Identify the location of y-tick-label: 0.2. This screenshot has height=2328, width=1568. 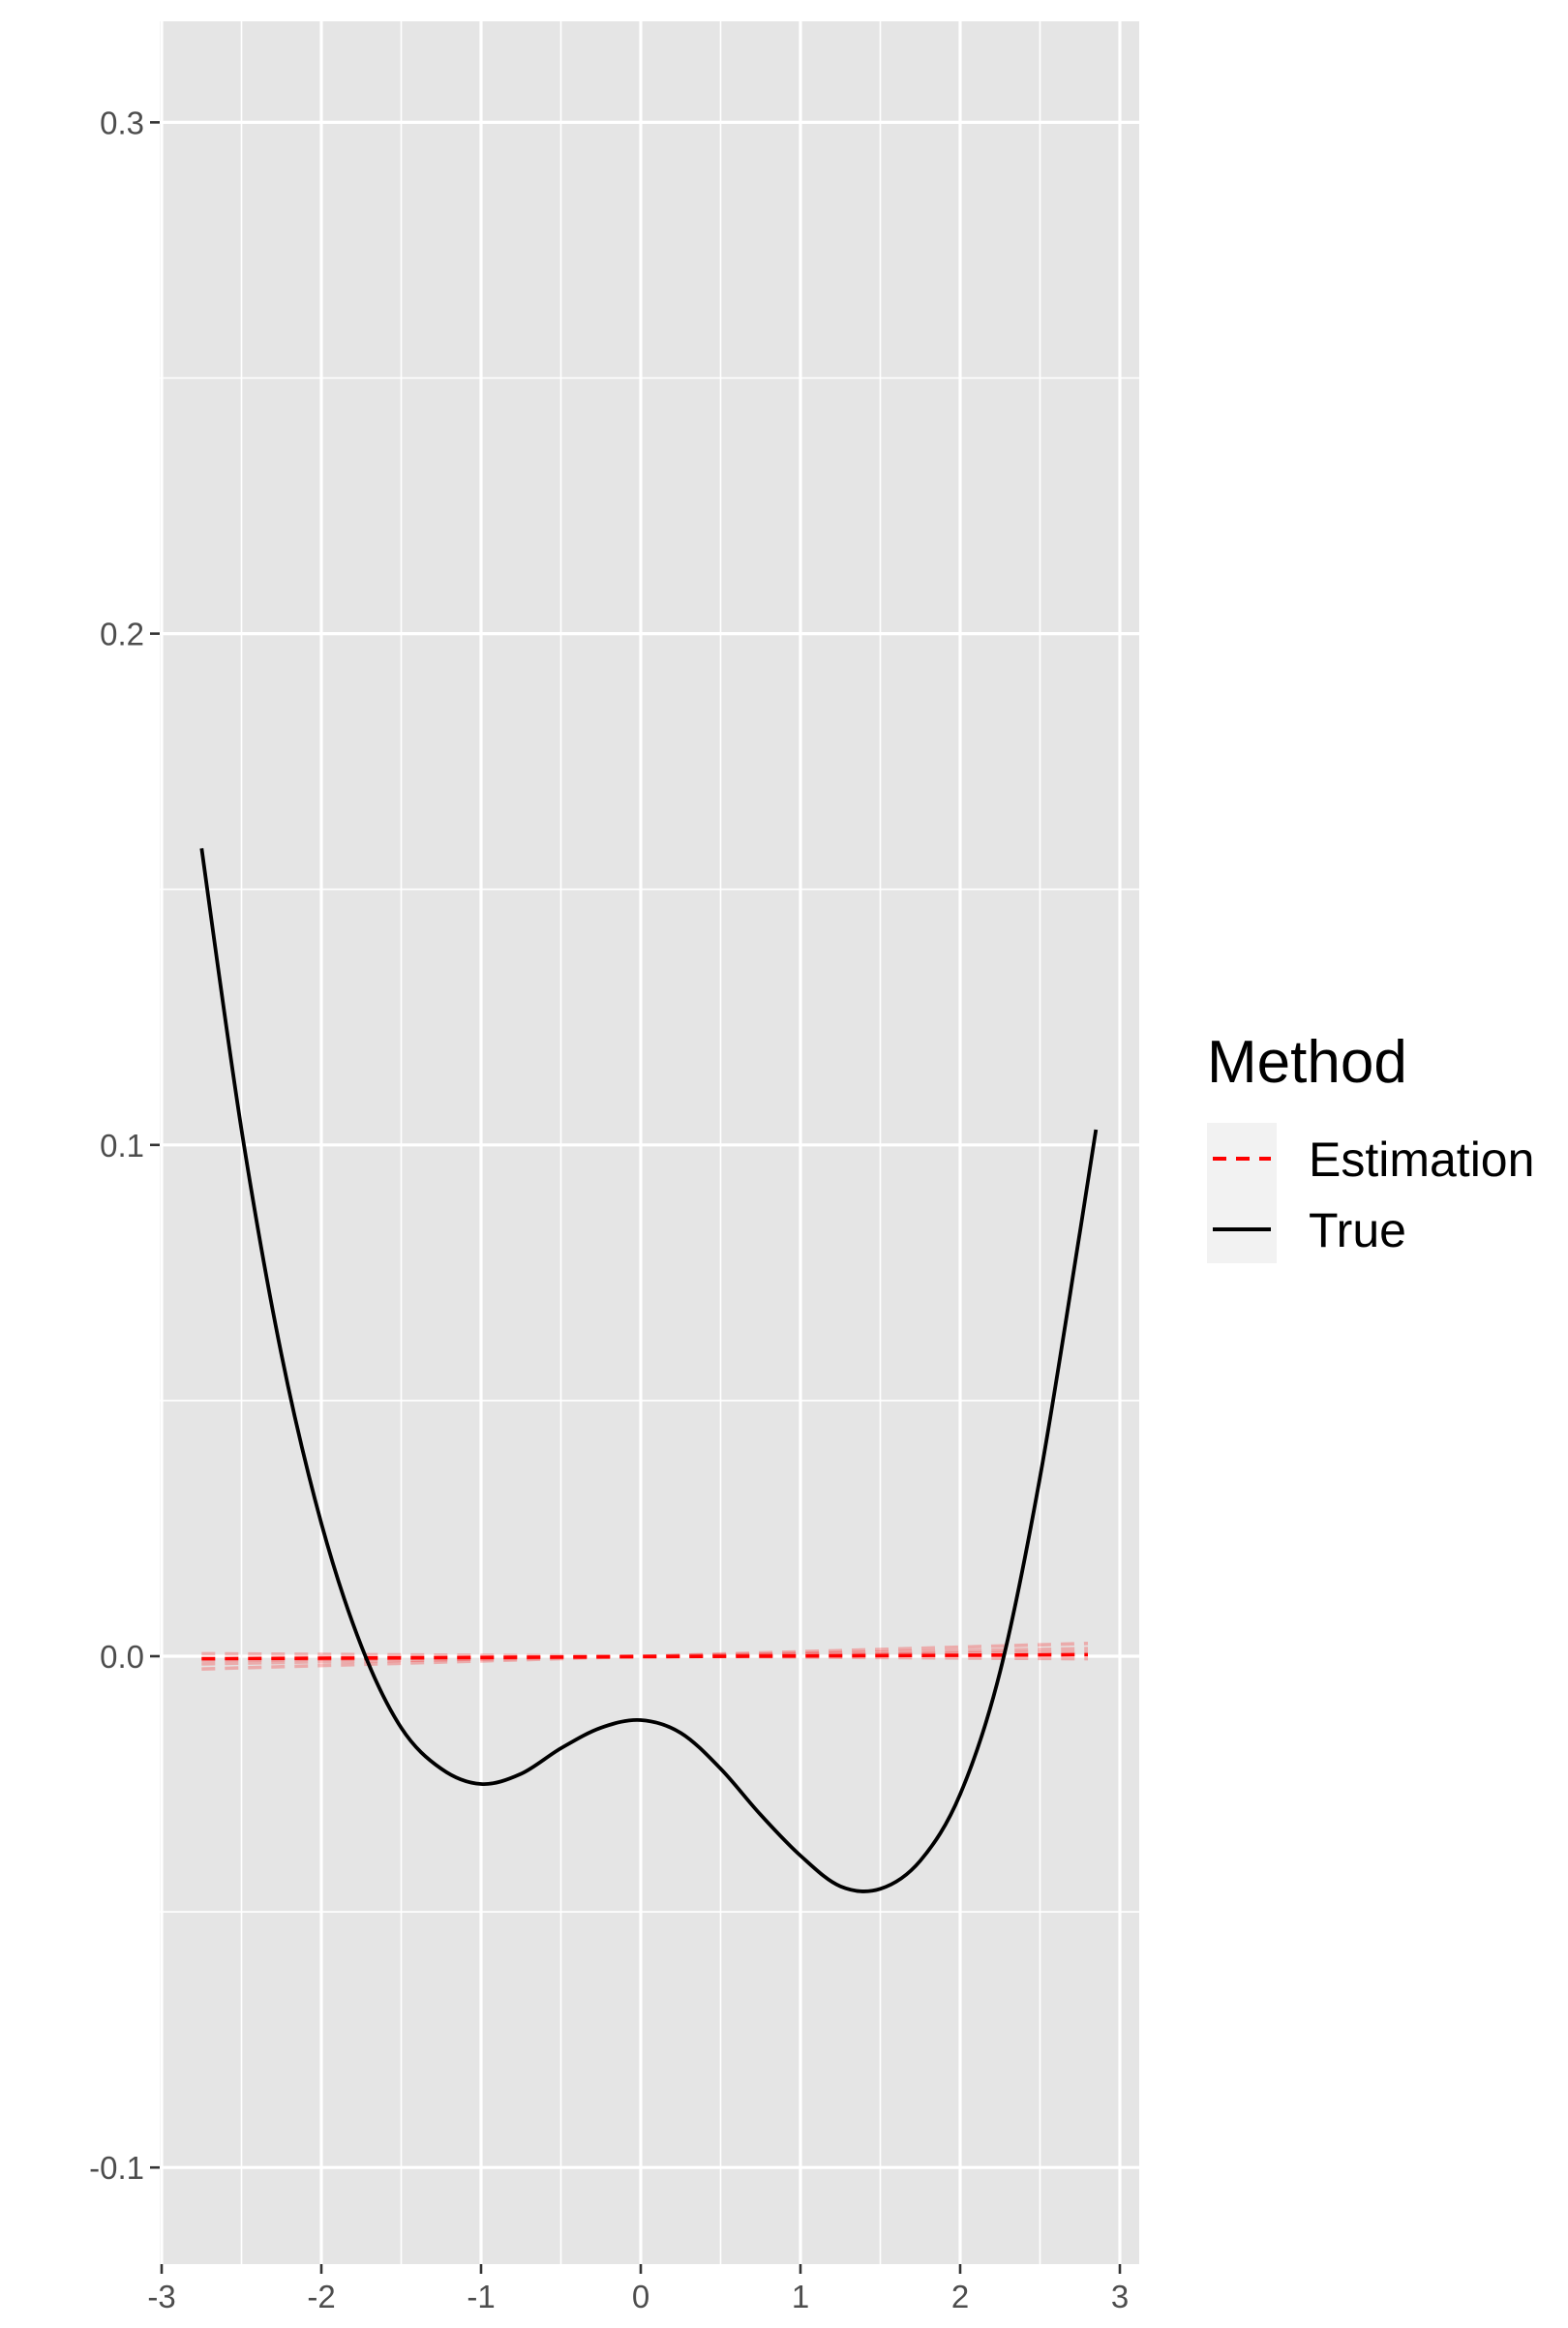
(122, 635).